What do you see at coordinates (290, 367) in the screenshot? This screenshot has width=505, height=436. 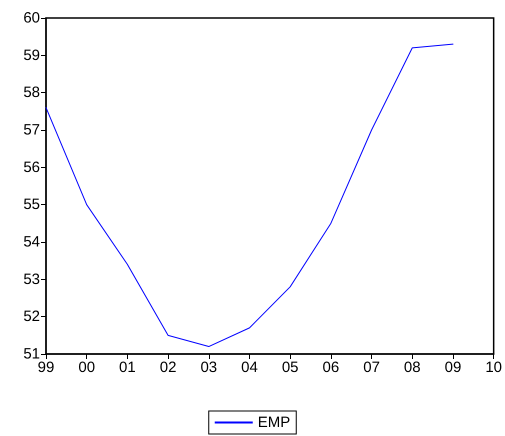 I see `x-tick-label: 05` at bounding box center [290, 367].